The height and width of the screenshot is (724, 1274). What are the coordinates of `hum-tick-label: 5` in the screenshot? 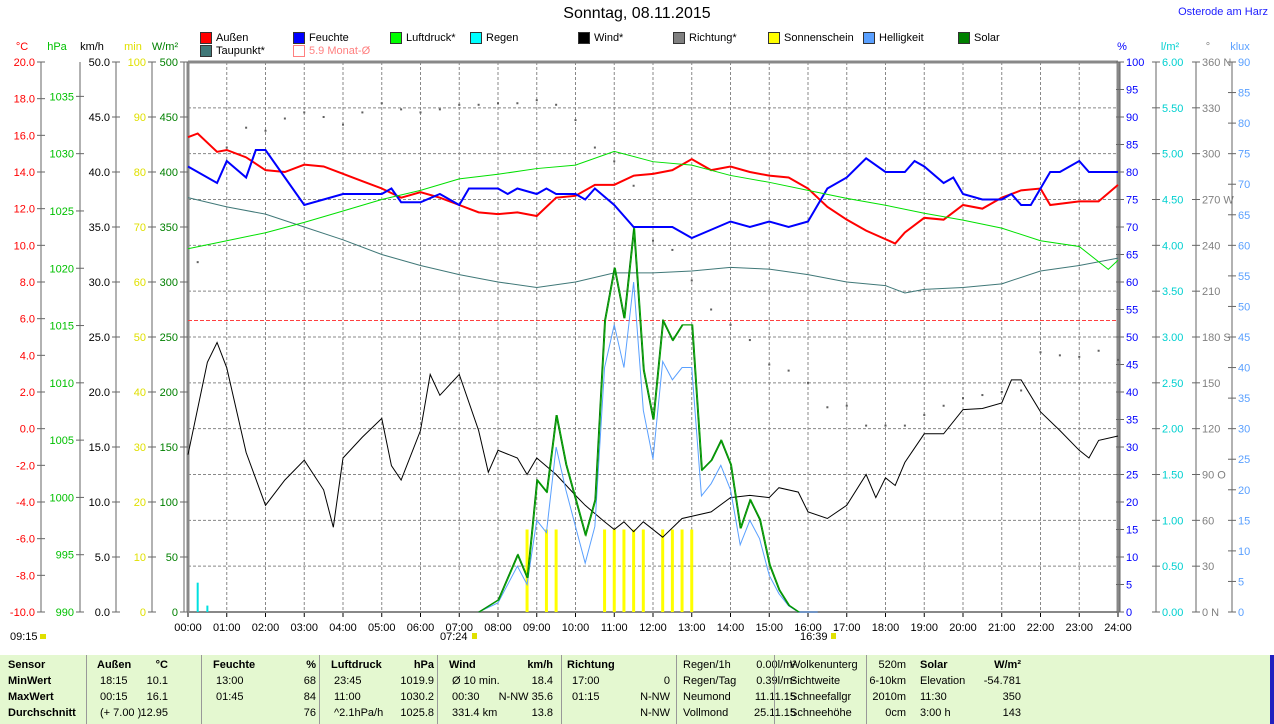 It's located at (1129, 586).